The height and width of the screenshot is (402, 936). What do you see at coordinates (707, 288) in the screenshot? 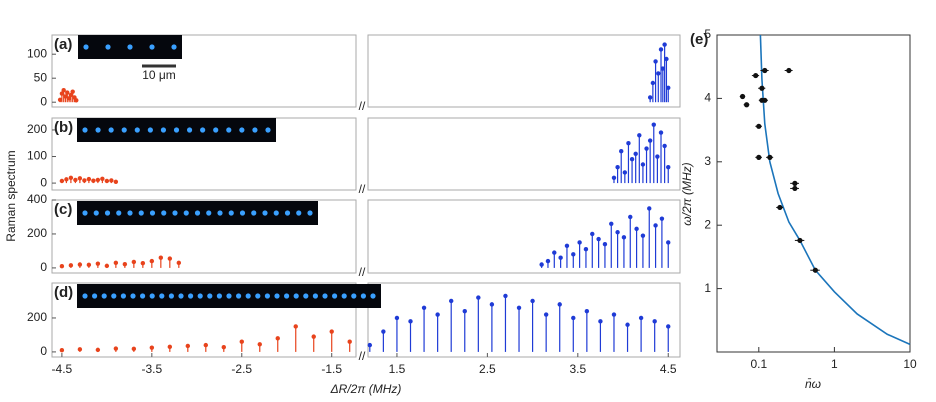
I see `y-tick-label: 1` at bounding box center [707, 288].